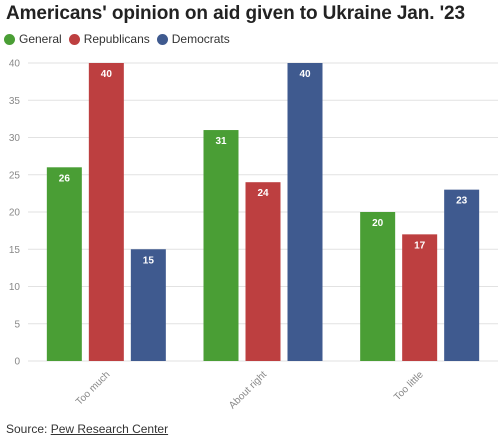 This screenshot has width=500, height=444. I want to click on bar-too-much-general, so click(64, 264).